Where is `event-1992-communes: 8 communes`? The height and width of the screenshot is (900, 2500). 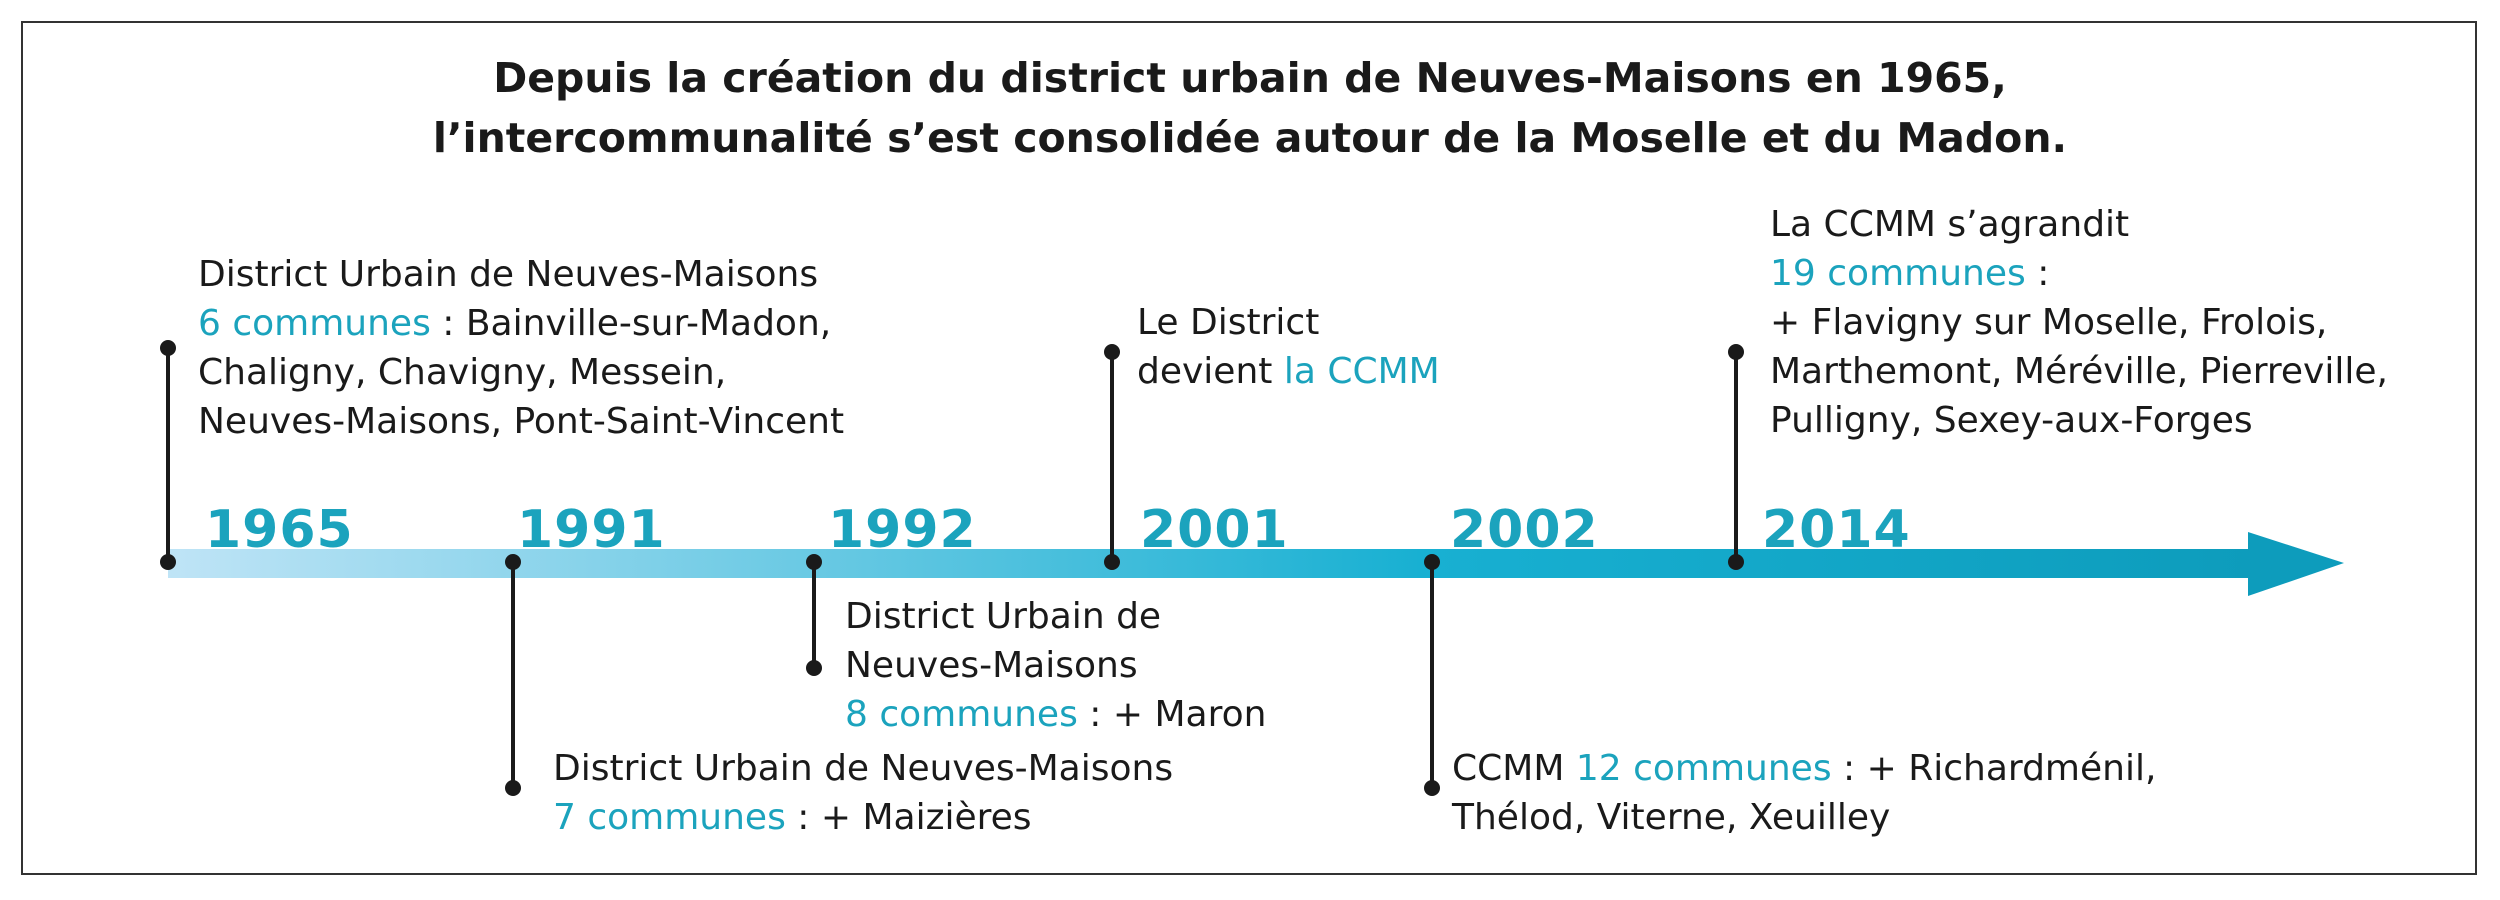
event-1992-communes: 8 communes is located at coordinates (961, 714).